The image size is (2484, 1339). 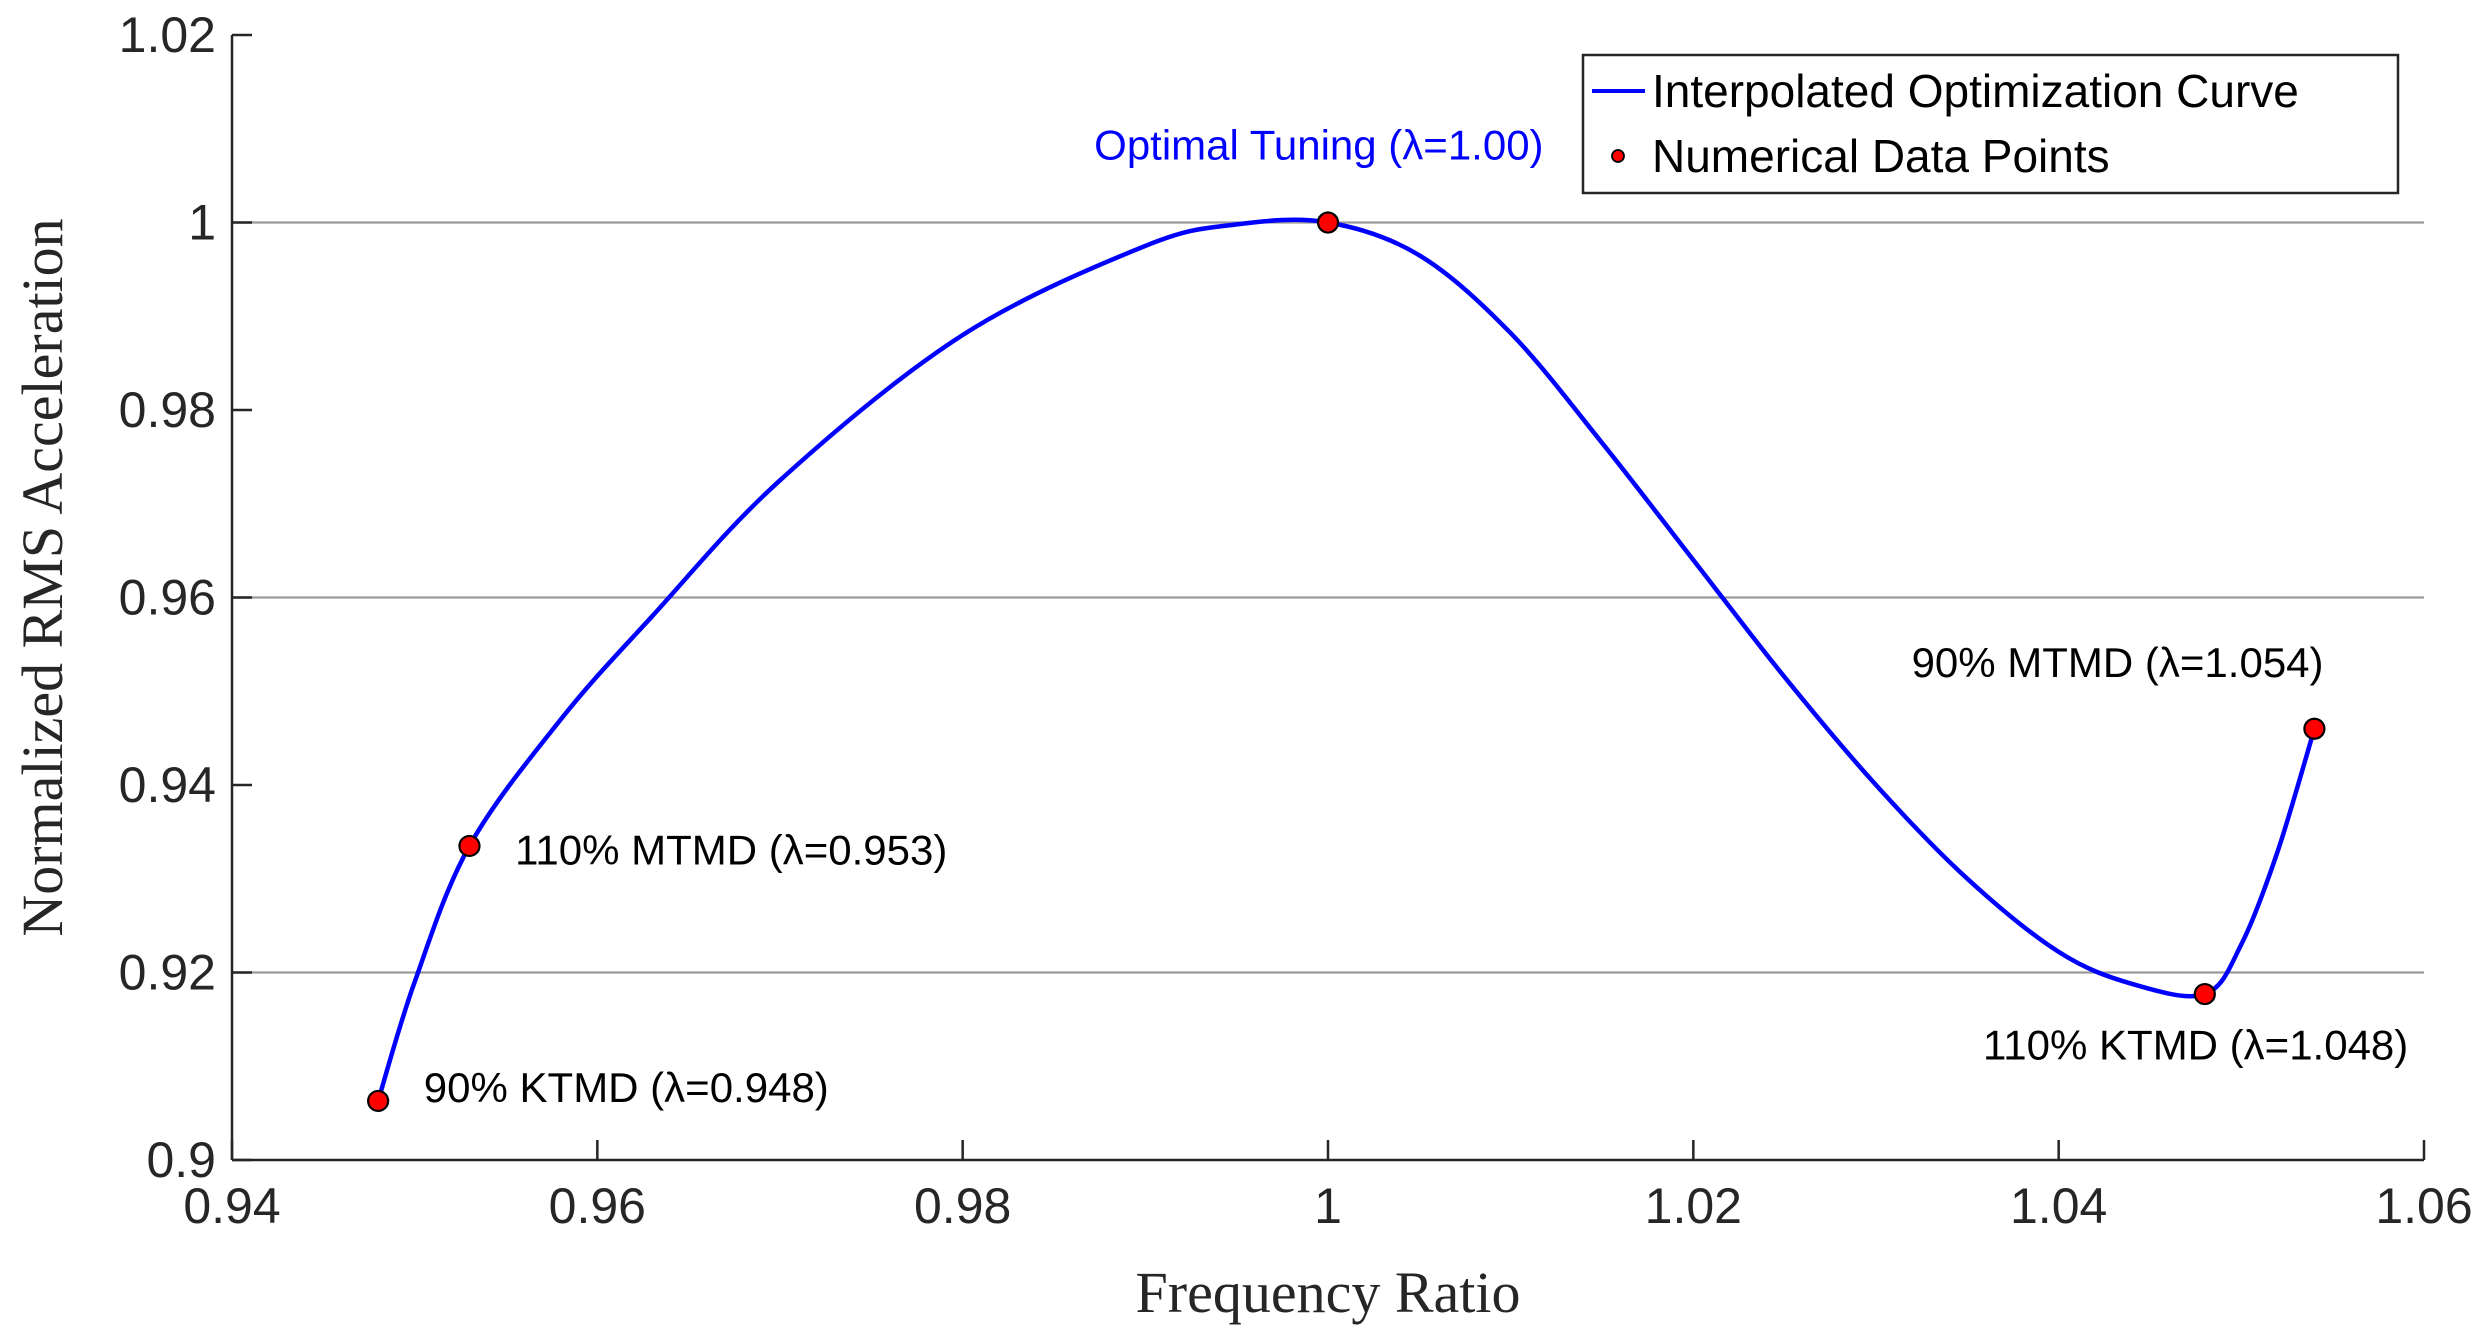 I want to click on x-tick-label-3: 1, so click(x=1328, y=1206).